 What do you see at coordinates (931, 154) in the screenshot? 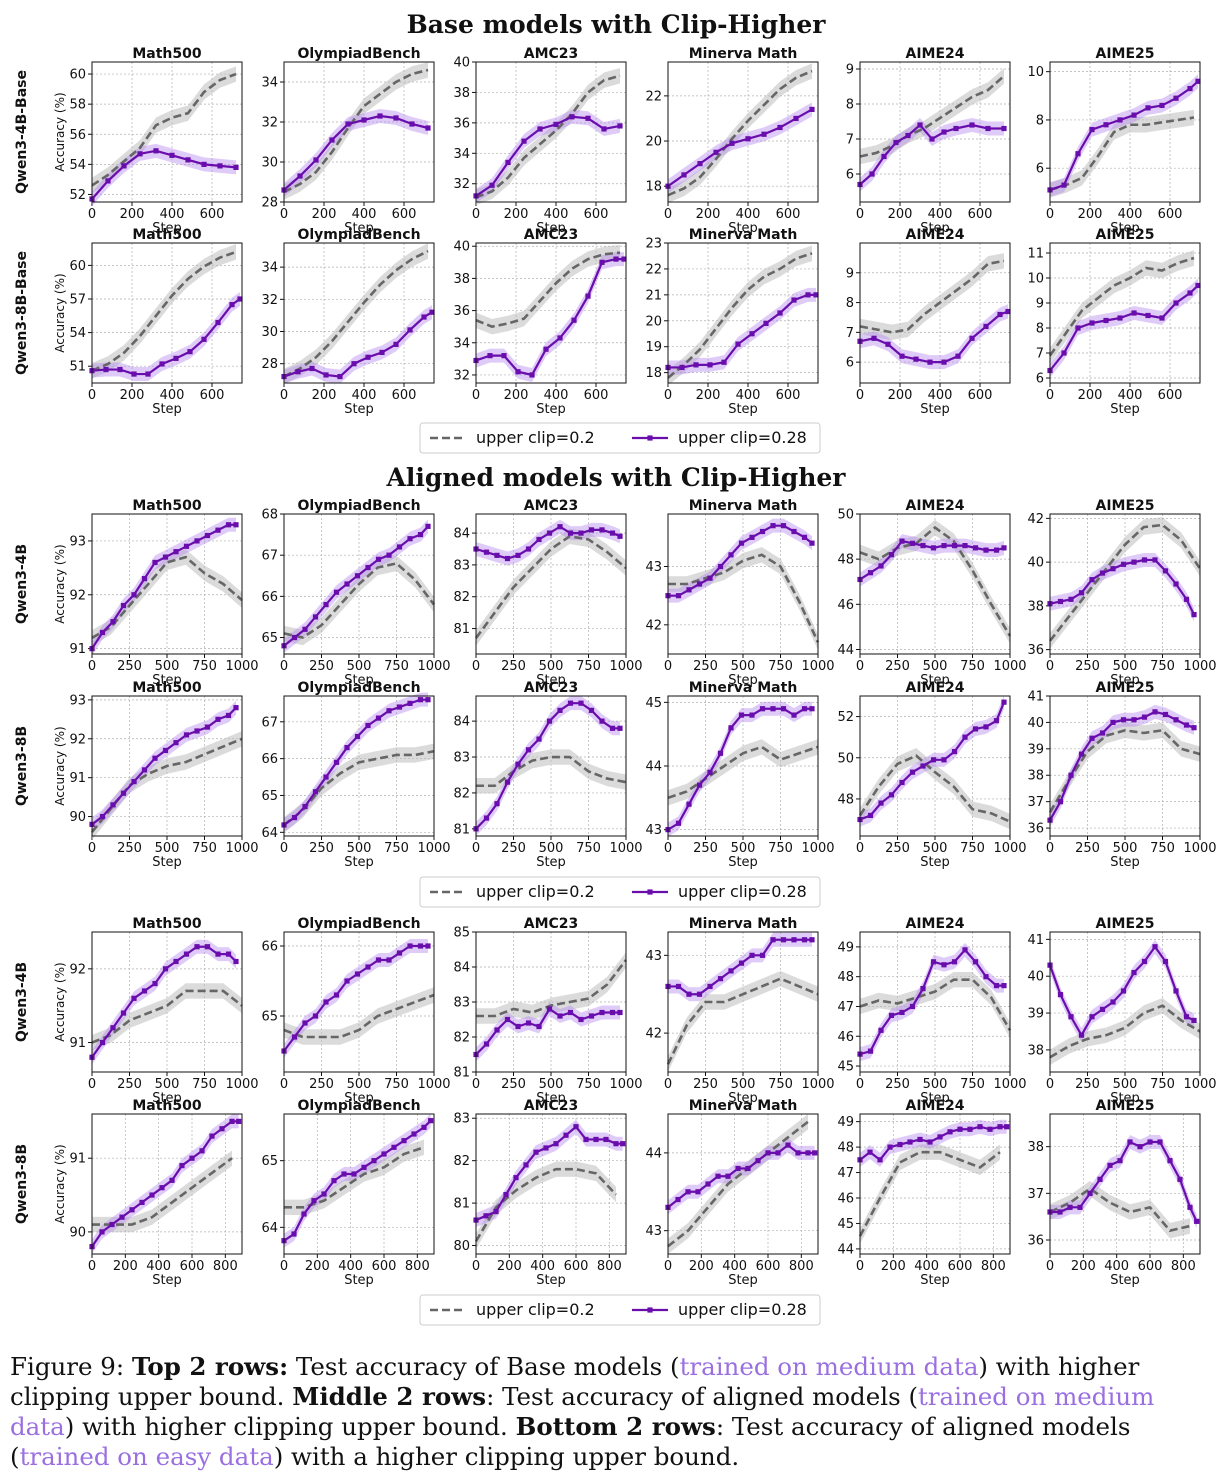
I see `higher-line` at bounding box center [931, 154].